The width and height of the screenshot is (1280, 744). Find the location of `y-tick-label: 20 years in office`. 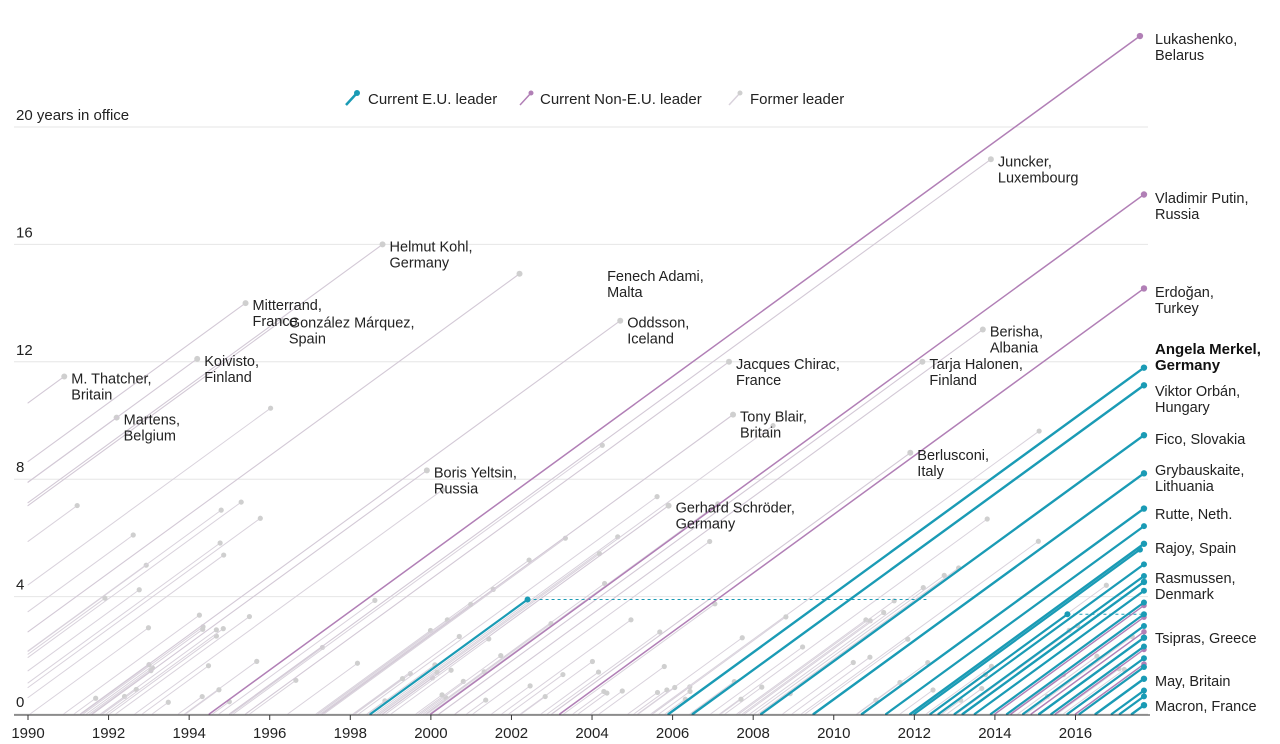

y-tick-label: 20 years in office is located at coordinates (72, 115).